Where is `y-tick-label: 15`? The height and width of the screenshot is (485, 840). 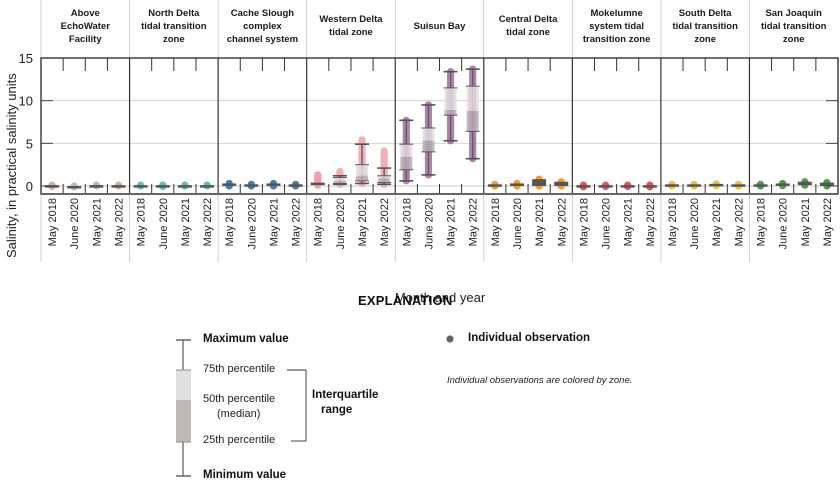
y-tick-label: 15 is located at coordinates (26, 58).